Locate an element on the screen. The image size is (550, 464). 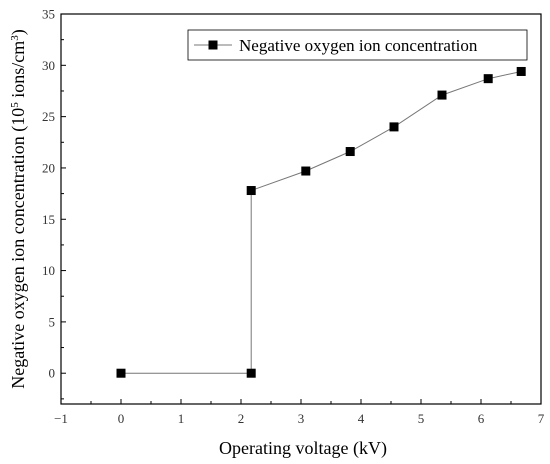
x-axis-label: Operating voltage (kV) is located at coordinates (303, 448).